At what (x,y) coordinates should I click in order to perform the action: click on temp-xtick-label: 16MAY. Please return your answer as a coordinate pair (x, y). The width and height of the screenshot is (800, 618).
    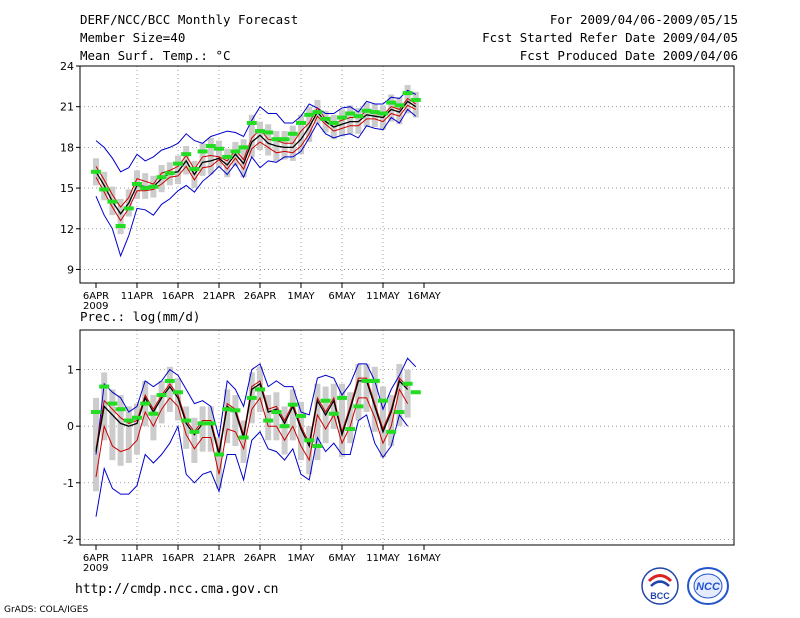
    Looking at the image, I should click on (424, 296).